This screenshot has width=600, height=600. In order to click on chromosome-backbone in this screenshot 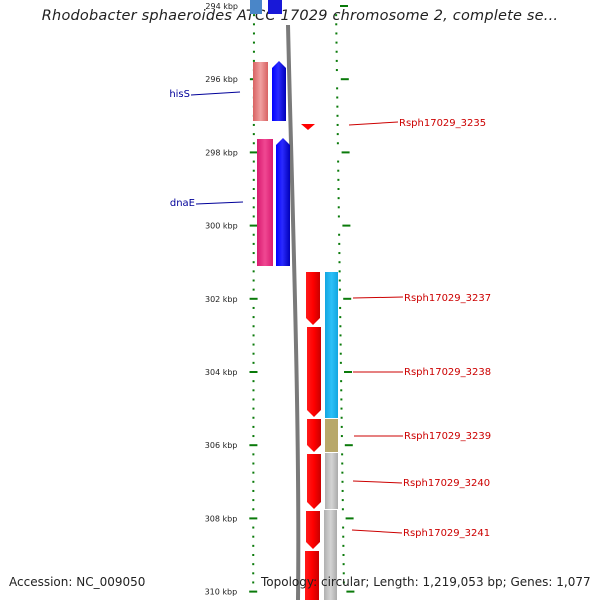, I will do `click(293, 312)`.